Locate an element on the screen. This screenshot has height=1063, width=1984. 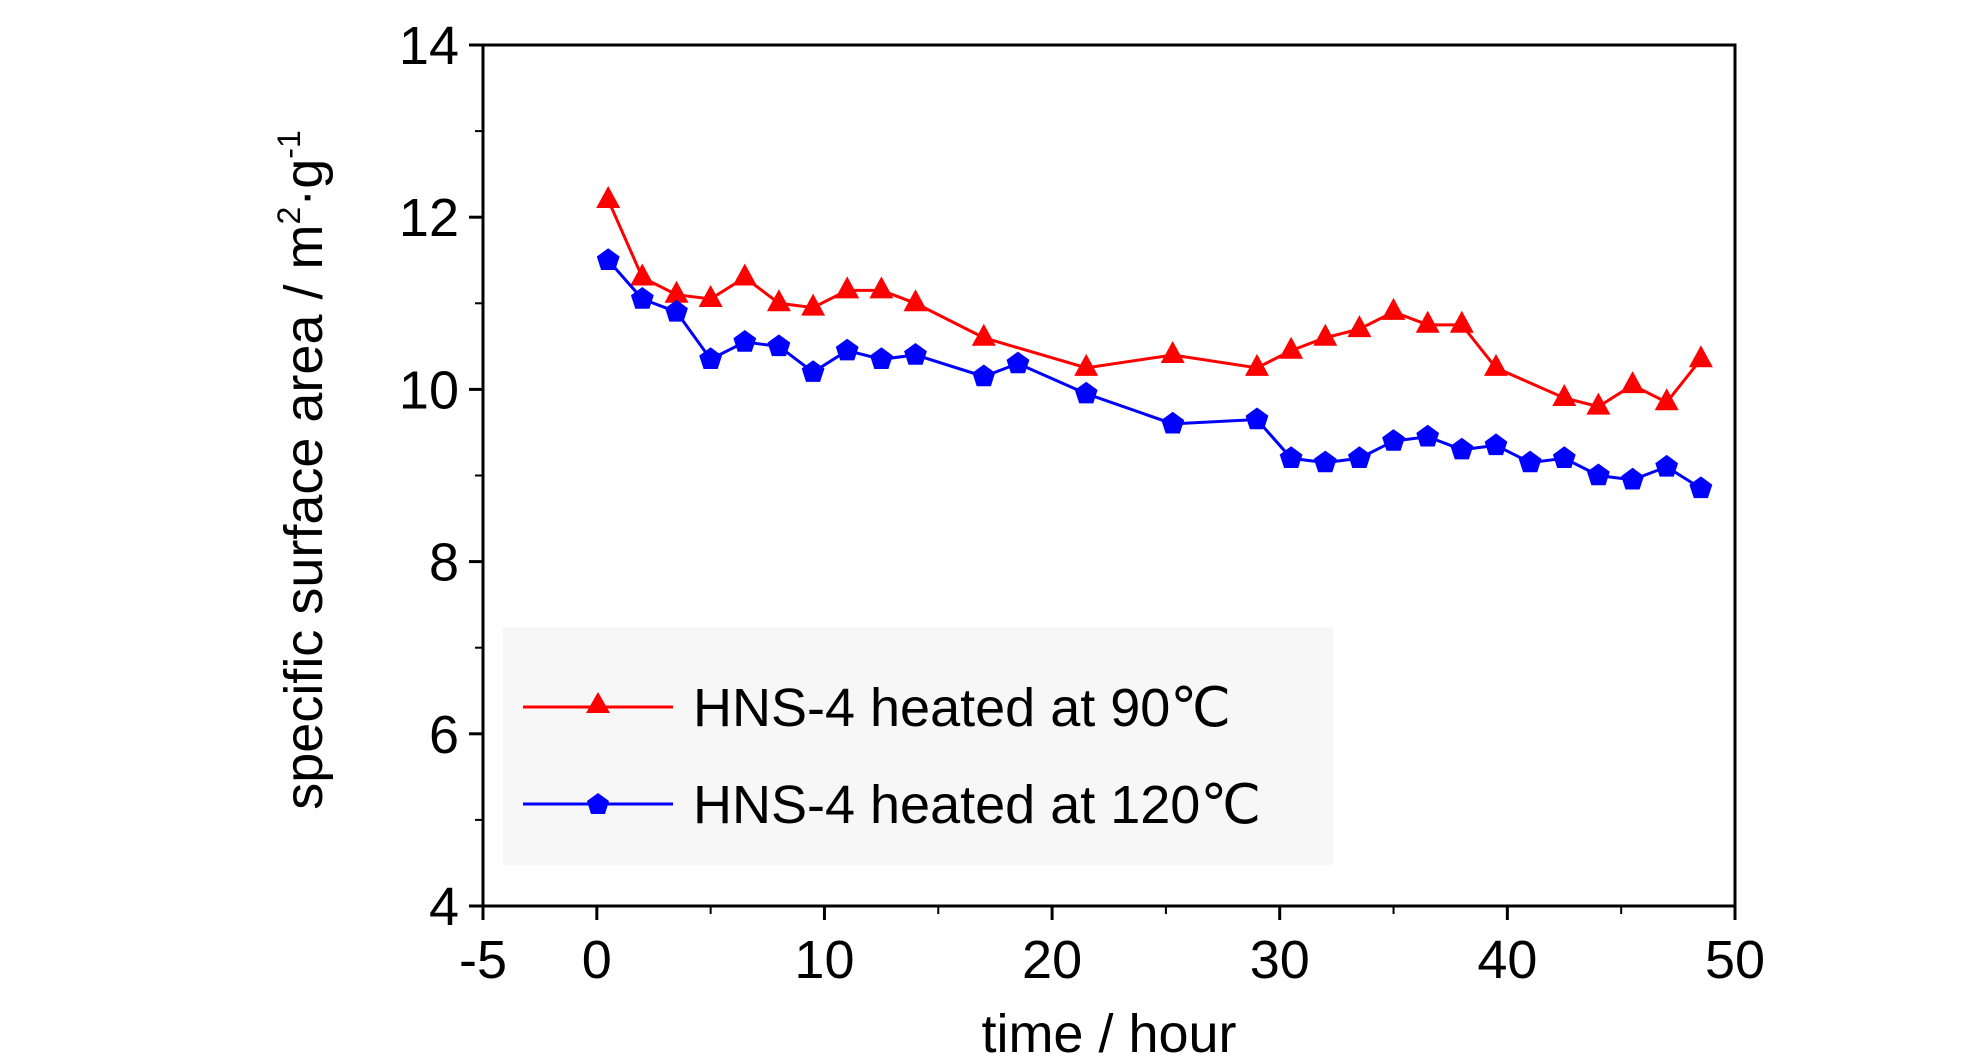
x-tick-label: -5 is located at coordinates (483, 960).